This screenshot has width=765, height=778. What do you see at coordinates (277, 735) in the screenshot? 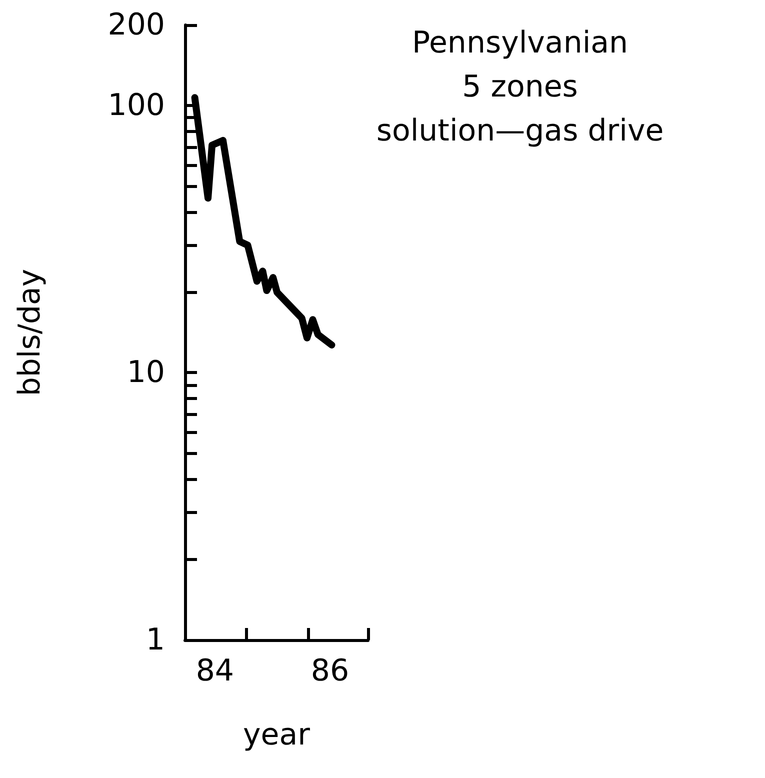
I see `x-axis-title: year` at bounding box center [277, 735].